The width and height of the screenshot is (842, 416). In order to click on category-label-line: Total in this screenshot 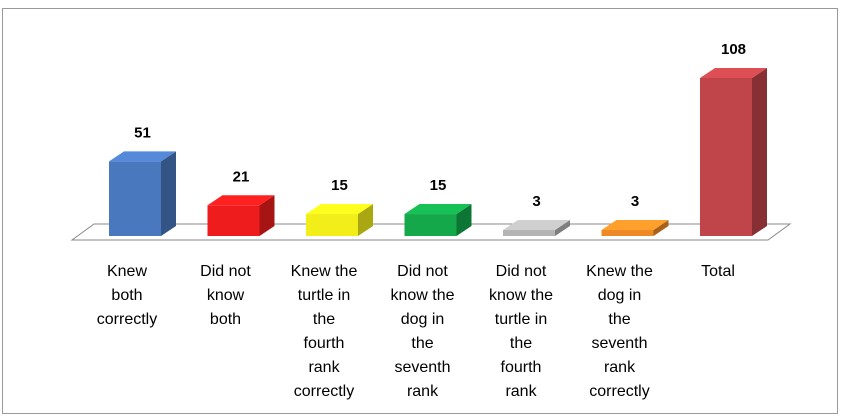, I will do `click(718, 271)`.